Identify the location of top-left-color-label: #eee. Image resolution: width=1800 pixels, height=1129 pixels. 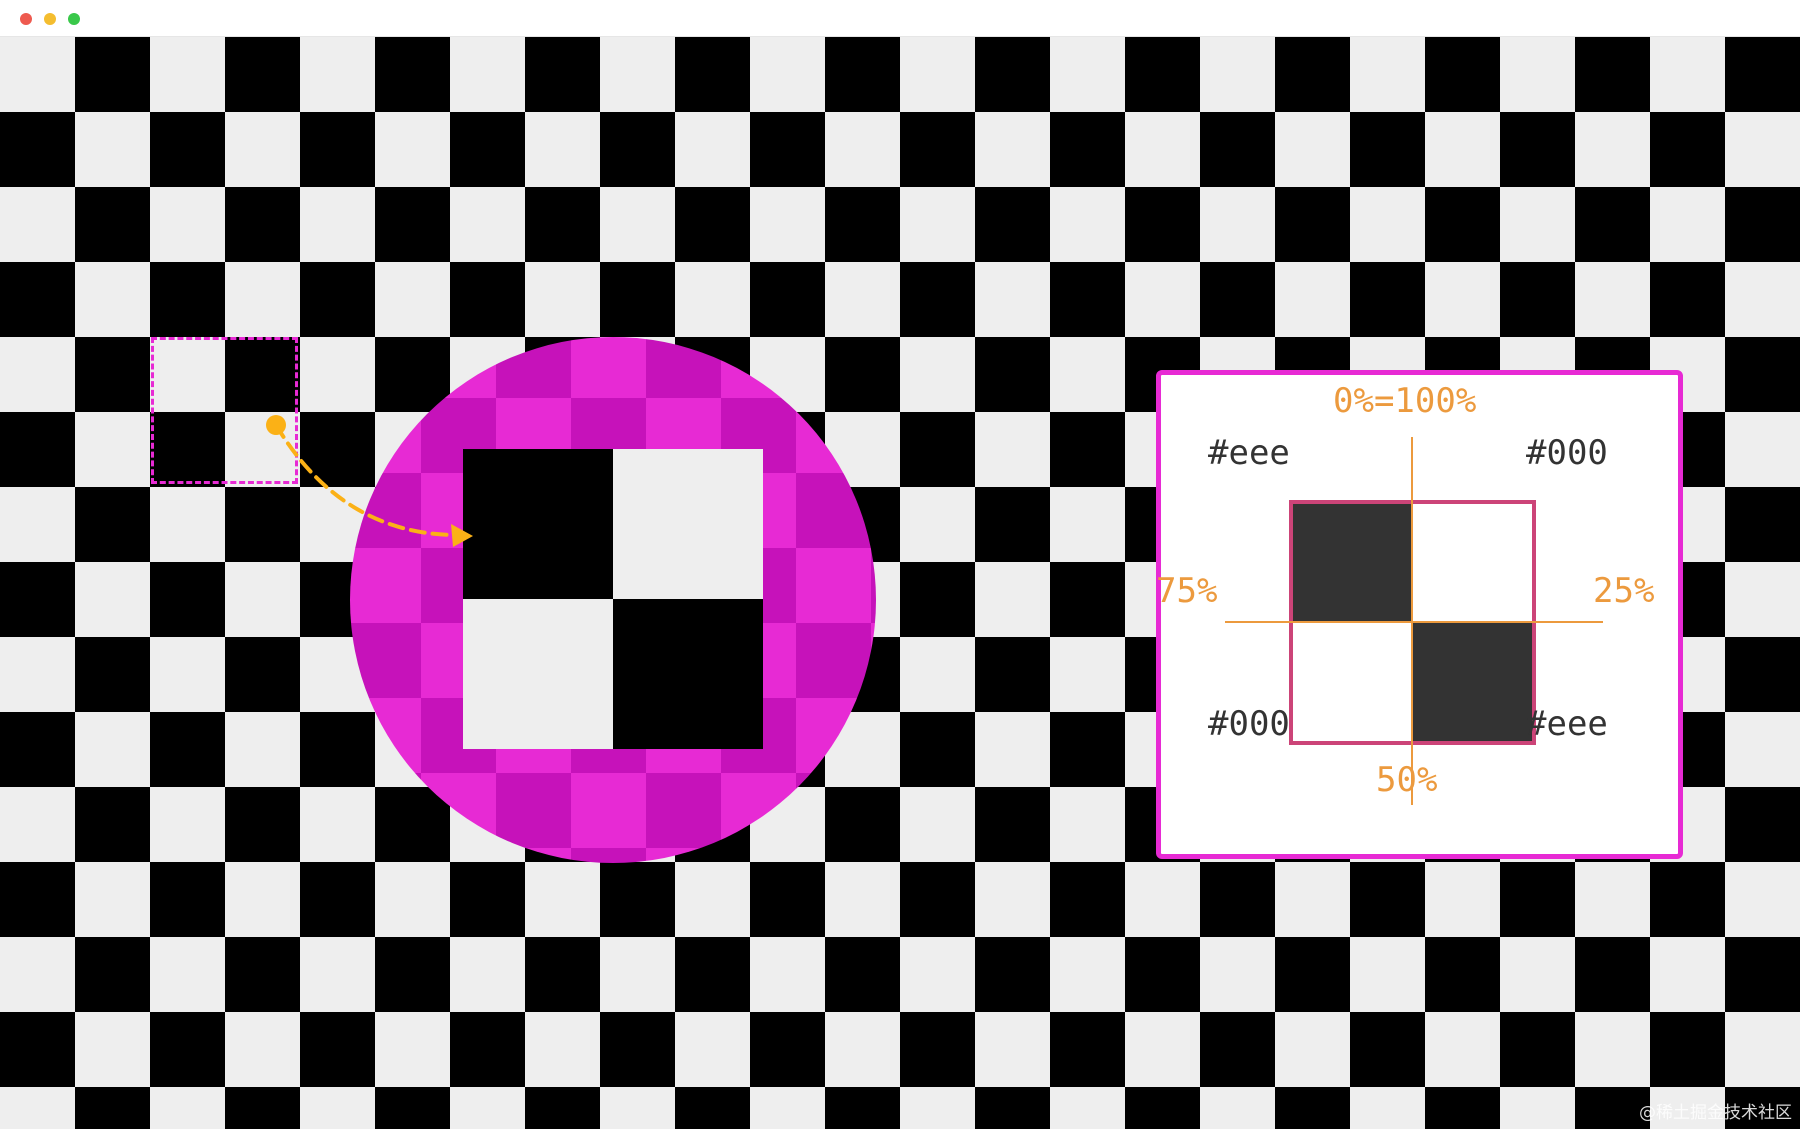
(1249, 453).